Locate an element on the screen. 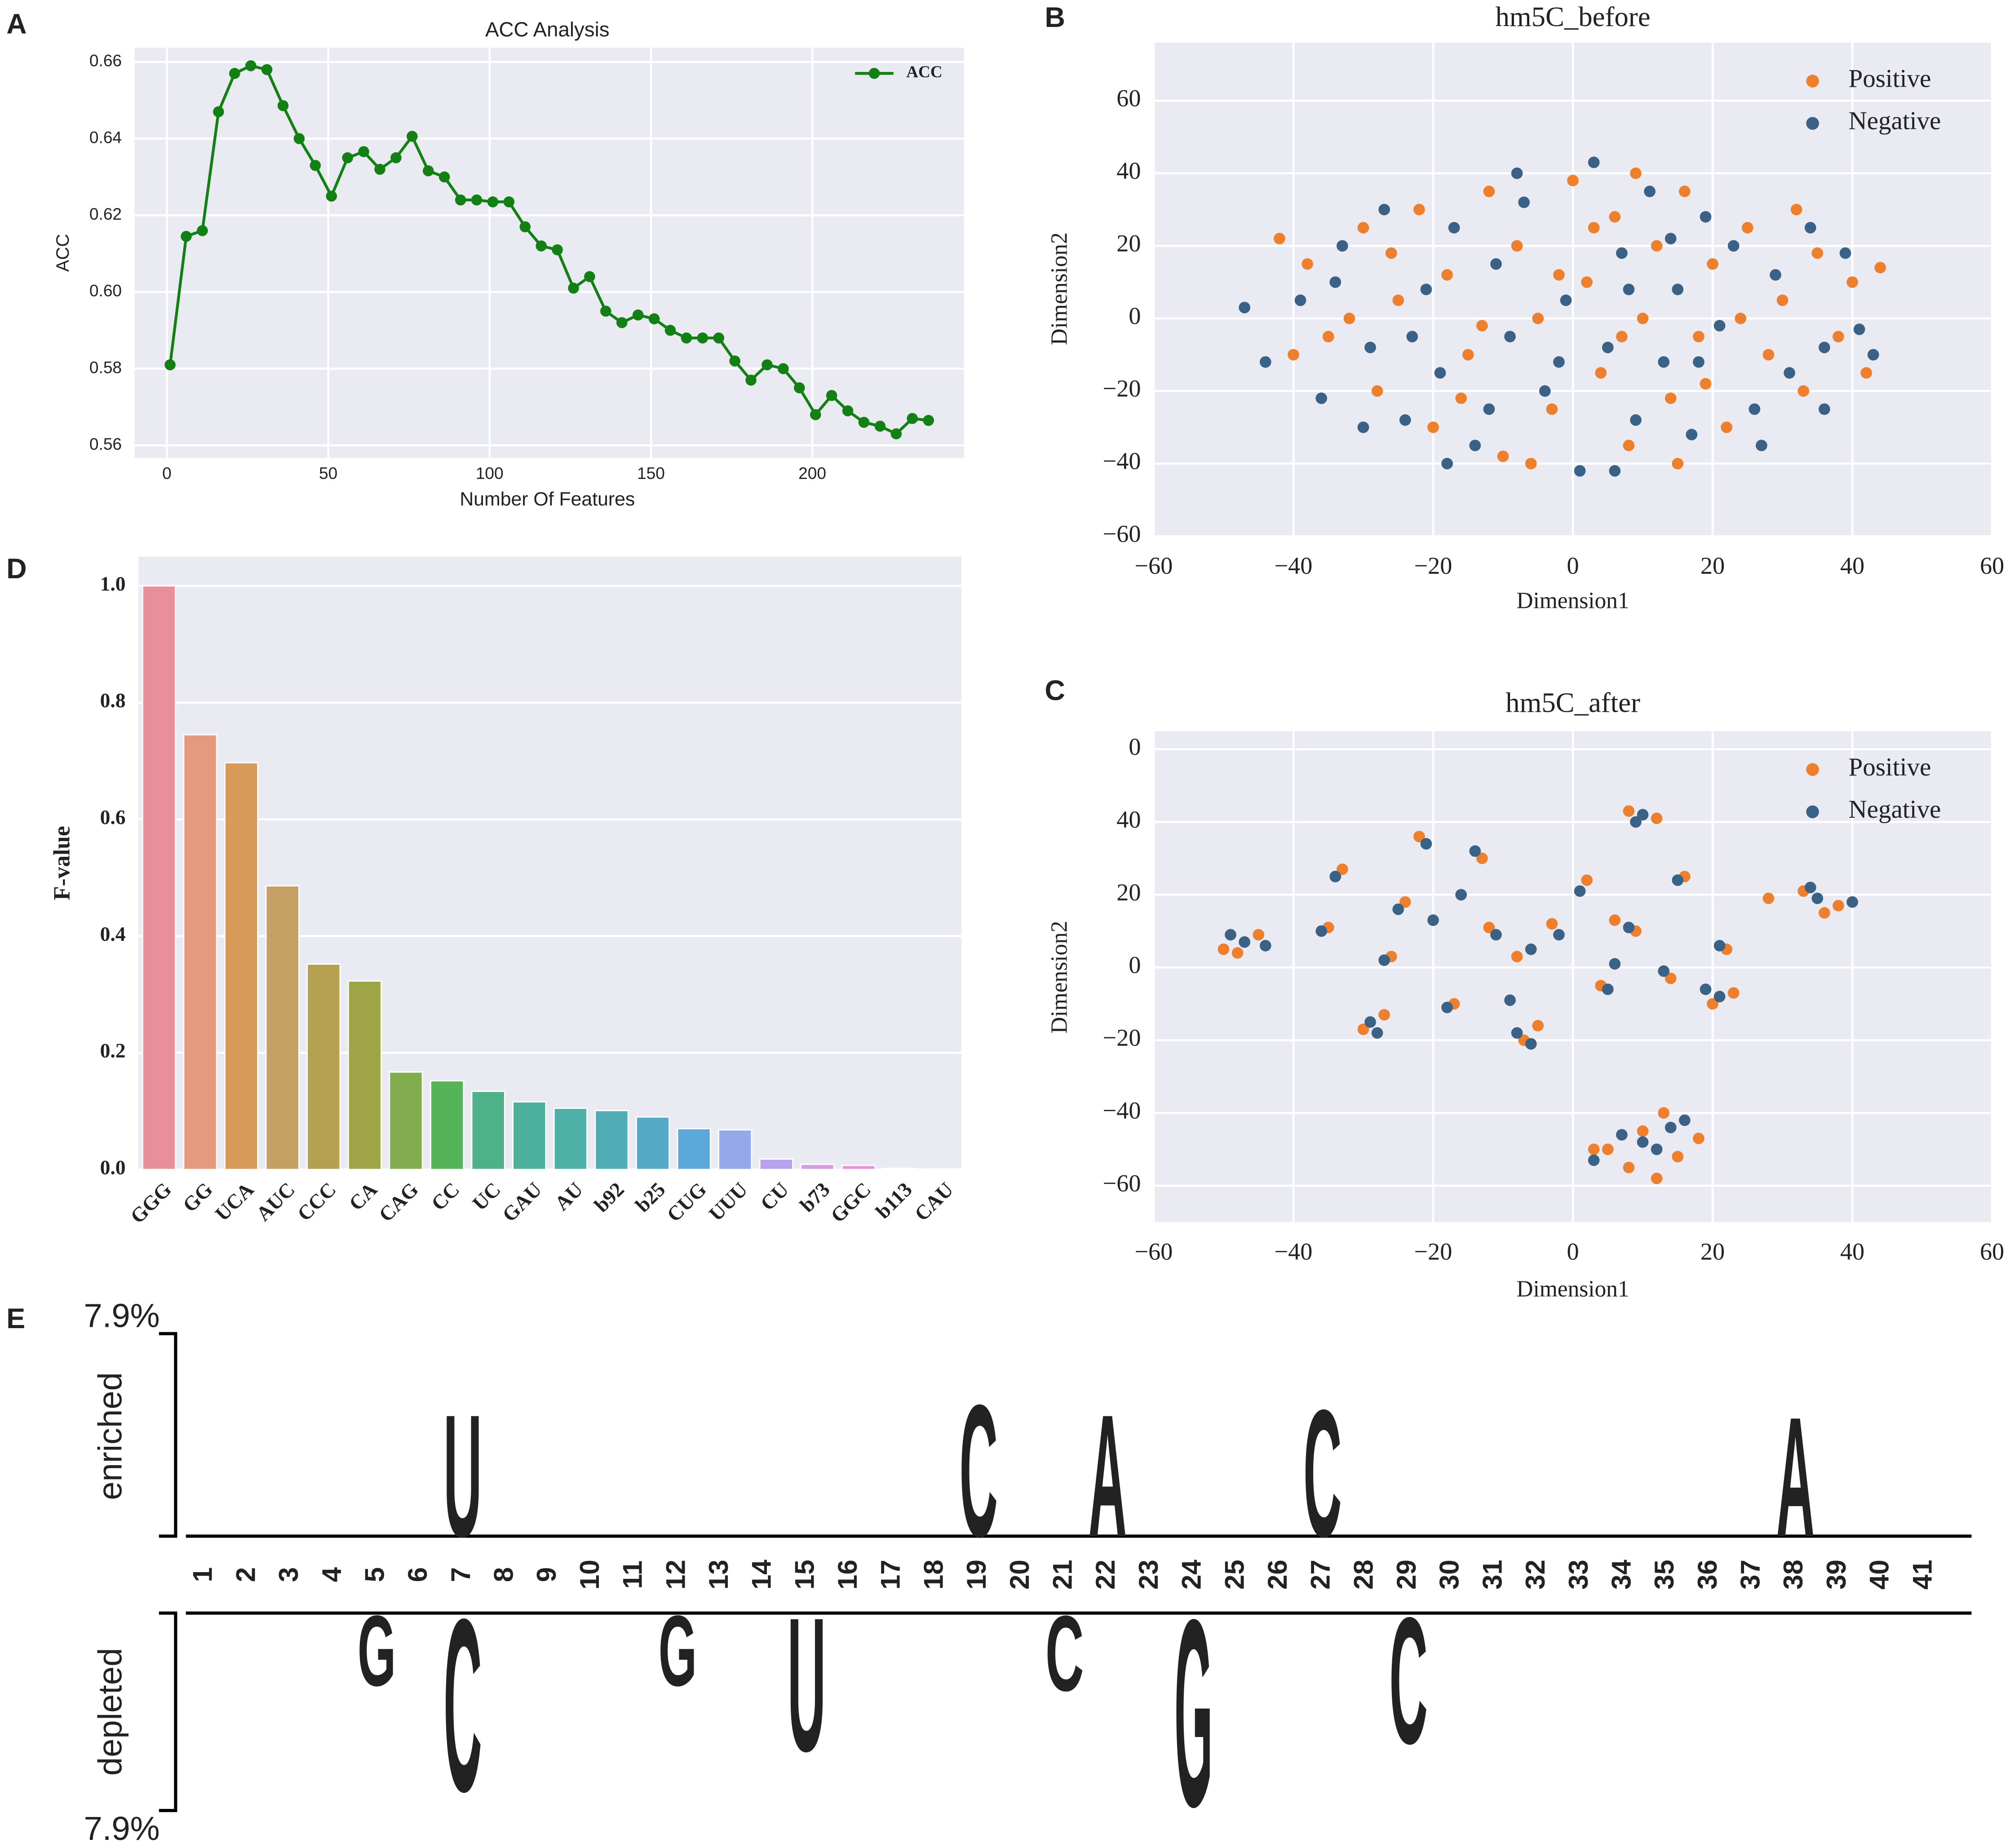 This screenshot has height=1848, width=2010. x-tick-label: 6 is located at coordinates (418, 1575).